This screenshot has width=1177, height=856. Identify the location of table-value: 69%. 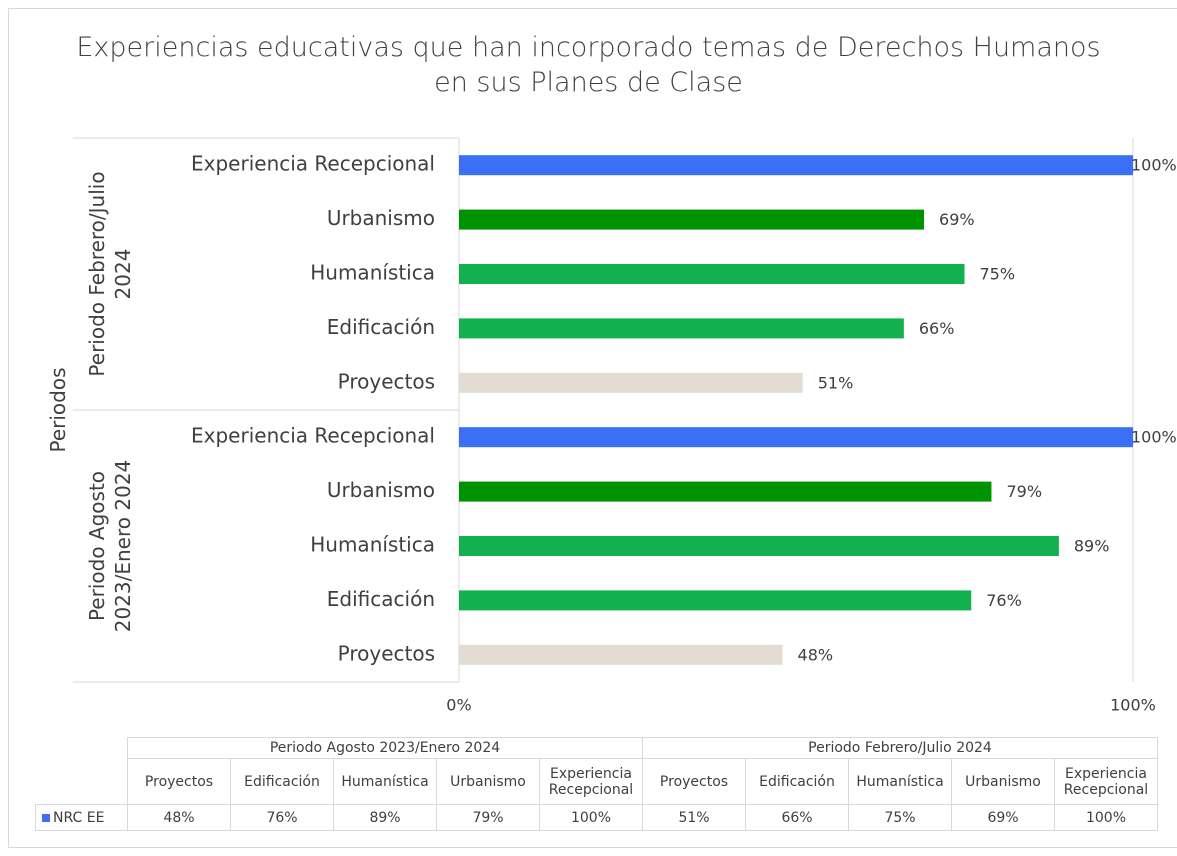
(1003, 817).